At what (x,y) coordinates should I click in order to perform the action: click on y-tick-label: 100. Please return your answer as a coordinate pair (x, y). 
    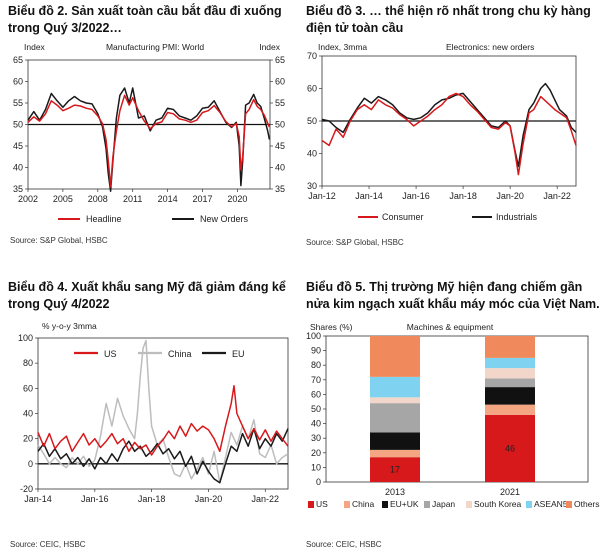
    Looking at the image, I should click on (25, 338).